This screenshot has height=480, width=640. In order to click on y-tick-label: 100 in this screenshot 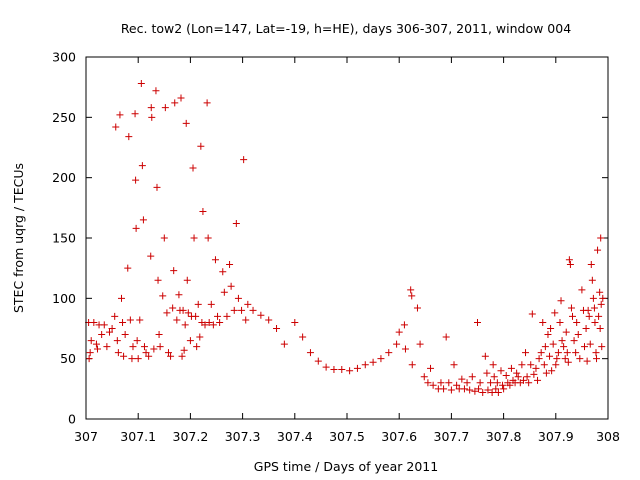, I will do `click(64, 298)`.